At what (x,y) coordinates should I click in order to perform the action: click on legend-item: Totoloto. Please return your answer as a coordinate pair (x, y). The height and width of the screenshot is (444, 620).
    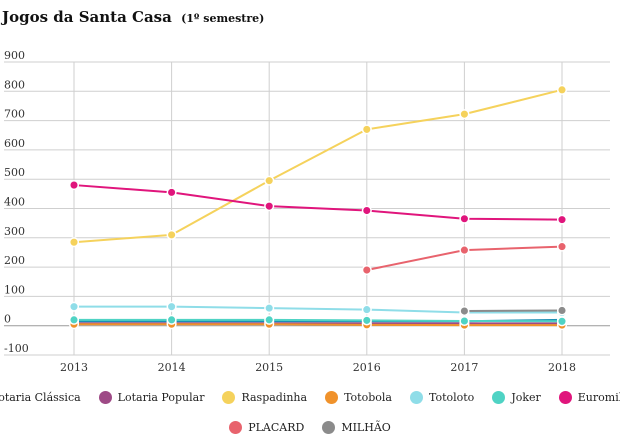
    Looking at the image, I should click on (442, 397).